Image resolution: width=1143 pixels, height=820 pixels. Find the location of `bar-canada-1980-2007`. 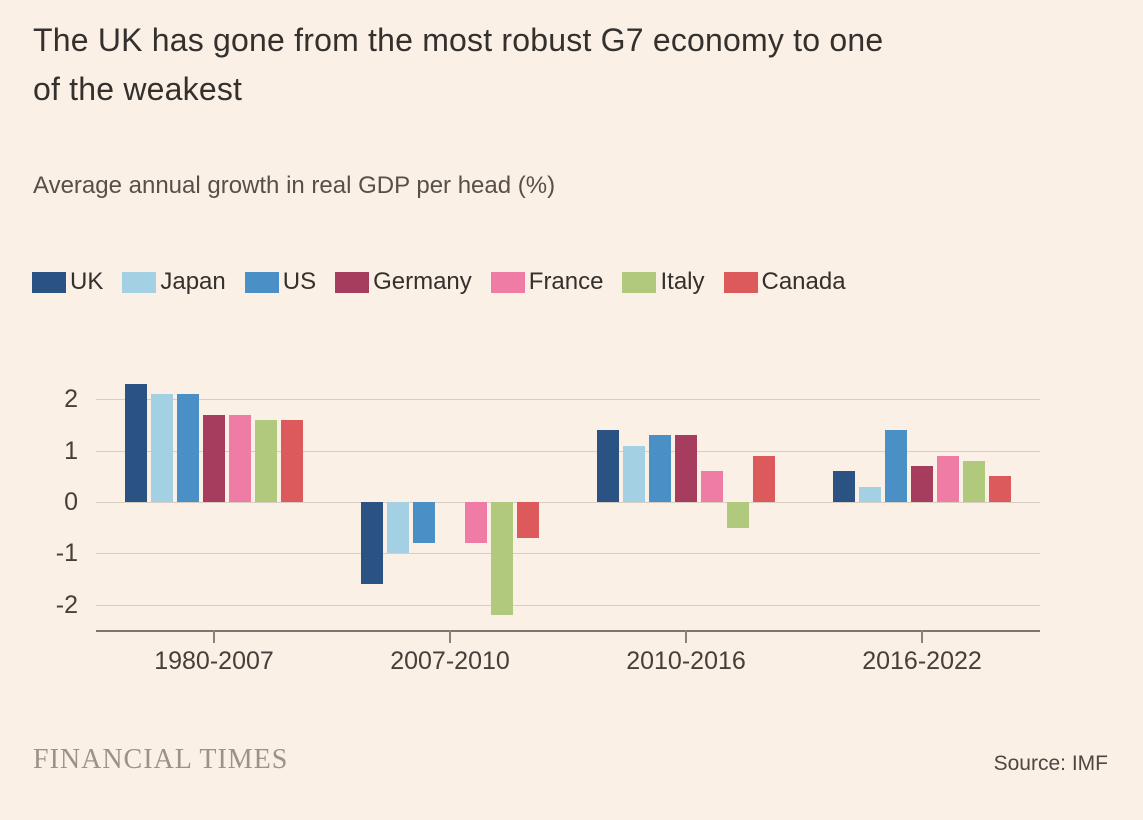

bar-canada-1980-2007 is located at coordinates (292, 460).